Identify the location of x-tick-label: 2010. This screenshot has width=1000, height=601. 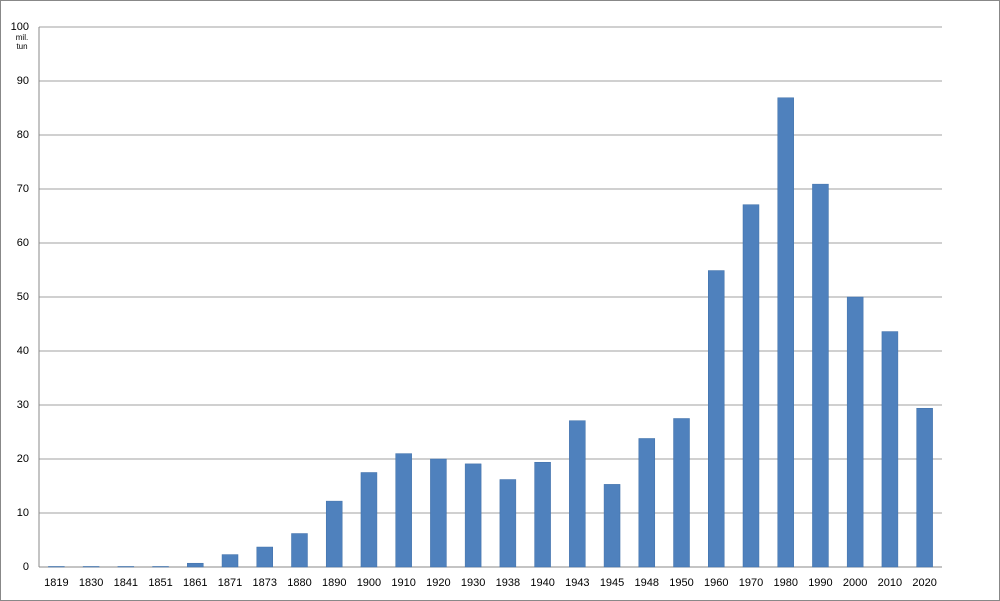
(890, 583).